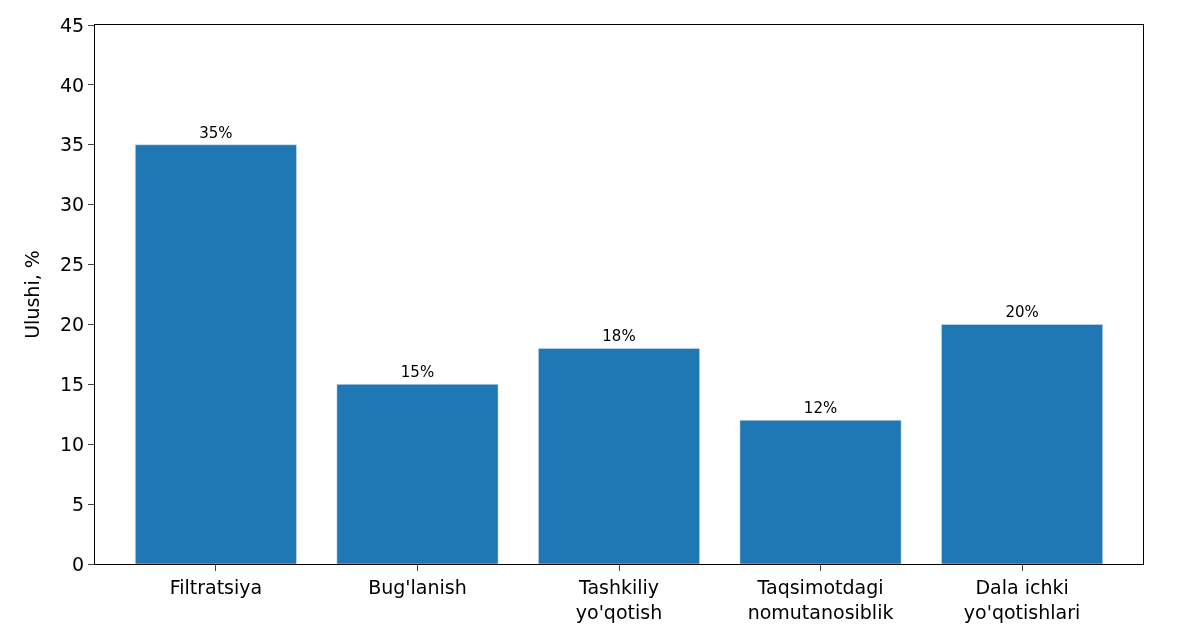 The image size is (1183, 634). Describe the element at coordinates (72, 324) in the screenshot. I see `y-tick-label: 20` at that location.